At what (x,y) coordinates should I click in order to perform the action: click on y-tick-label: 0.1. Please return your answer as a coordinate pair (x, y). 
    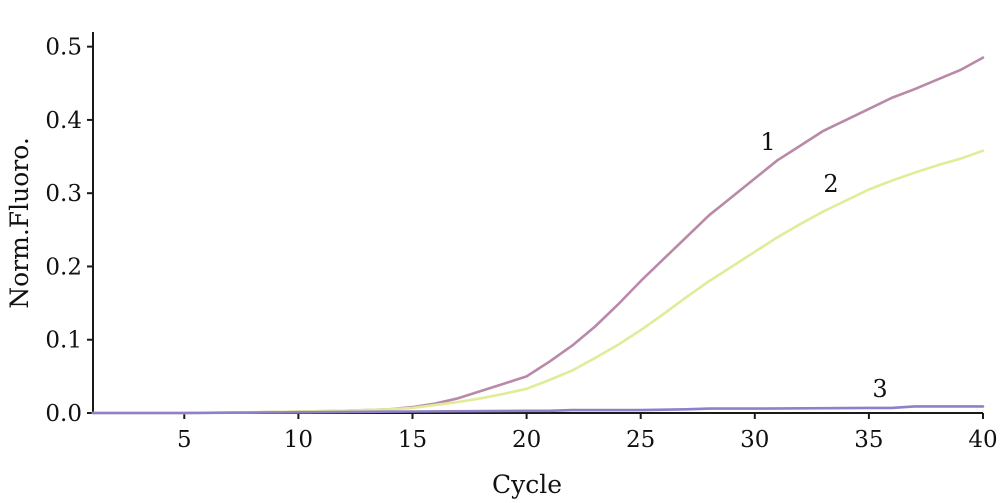
    Looking at the image, I should click on (63, 341).